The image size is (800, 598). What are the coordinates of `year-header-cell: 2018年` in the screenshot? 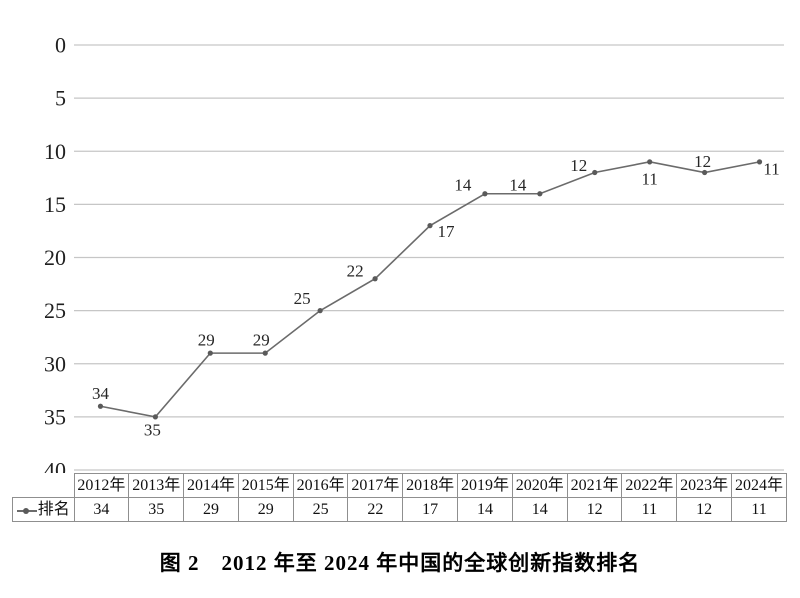 It's located at (430, 485).